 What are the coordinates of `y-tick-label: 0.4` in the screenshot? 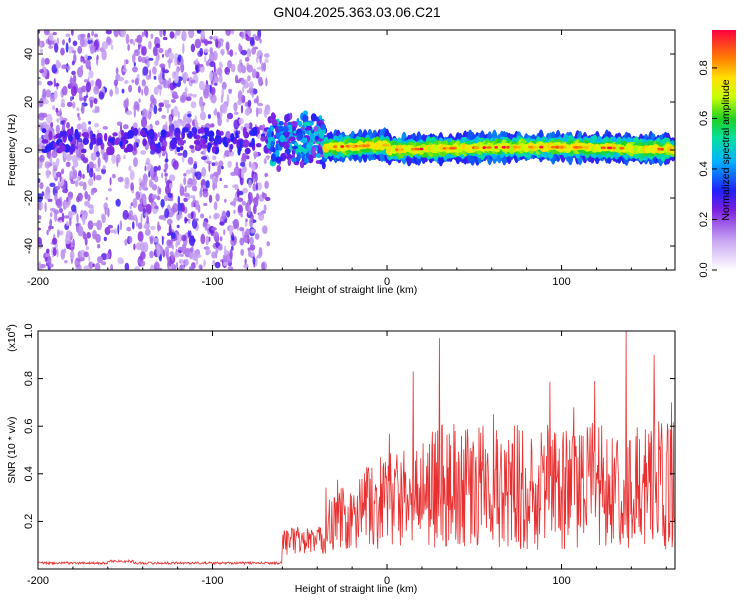 It's located at (29, 473).